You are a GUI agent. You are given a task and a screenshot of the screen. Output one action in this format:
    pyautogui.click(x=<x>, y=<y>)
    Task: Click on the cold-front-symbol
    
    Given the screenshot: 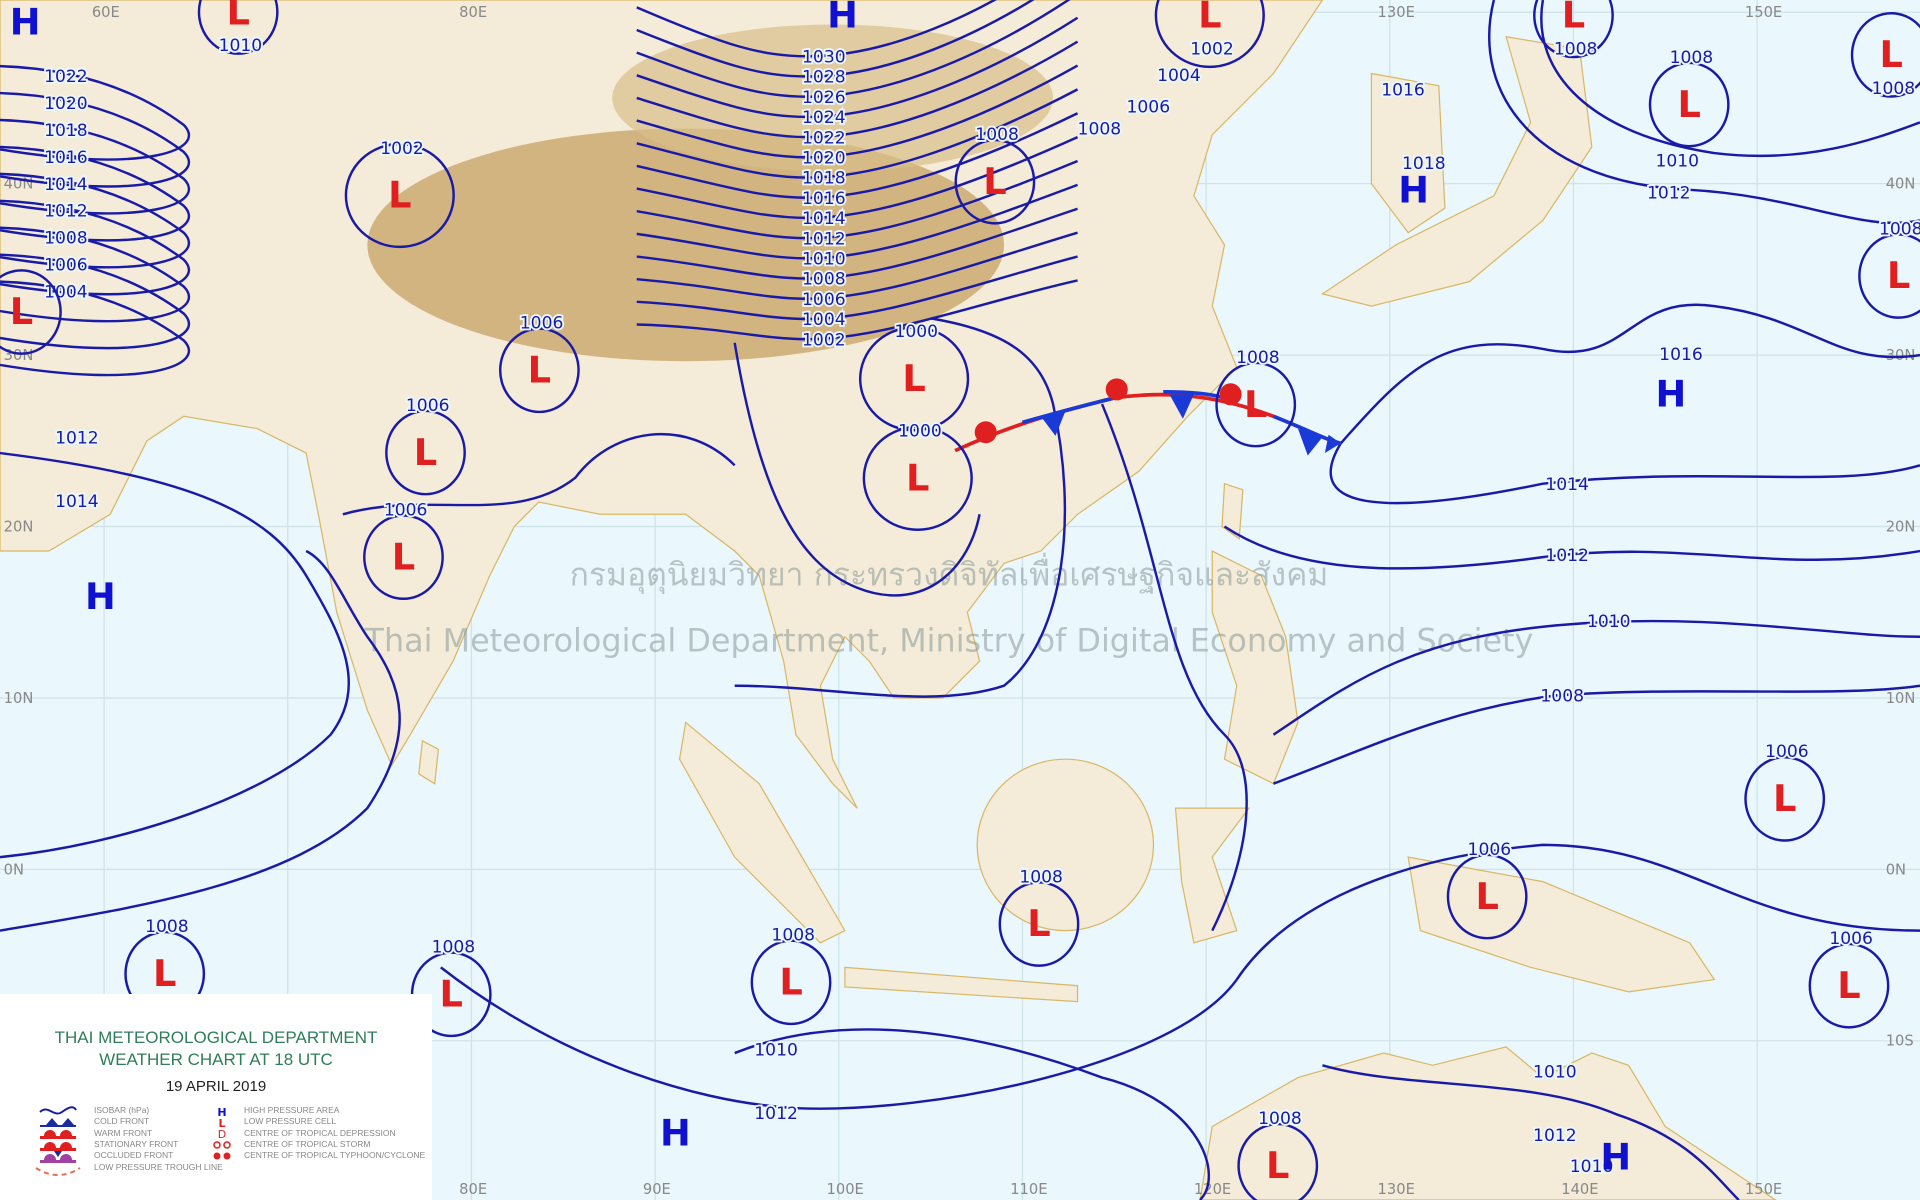 What is the action you would take?
    pyautogui.click(x=58, y=1122)
    